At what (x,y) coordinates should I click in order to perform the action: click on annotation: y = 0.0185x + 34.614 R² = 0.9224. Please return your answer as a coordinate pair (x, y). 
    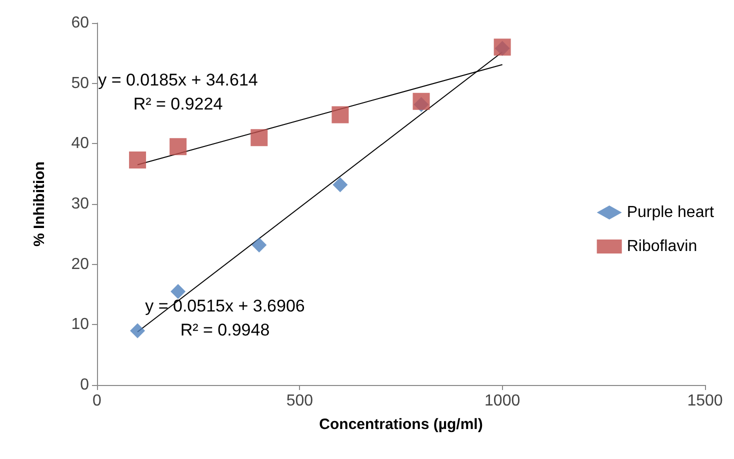
    Looking at the image, I should click on (178, 92).